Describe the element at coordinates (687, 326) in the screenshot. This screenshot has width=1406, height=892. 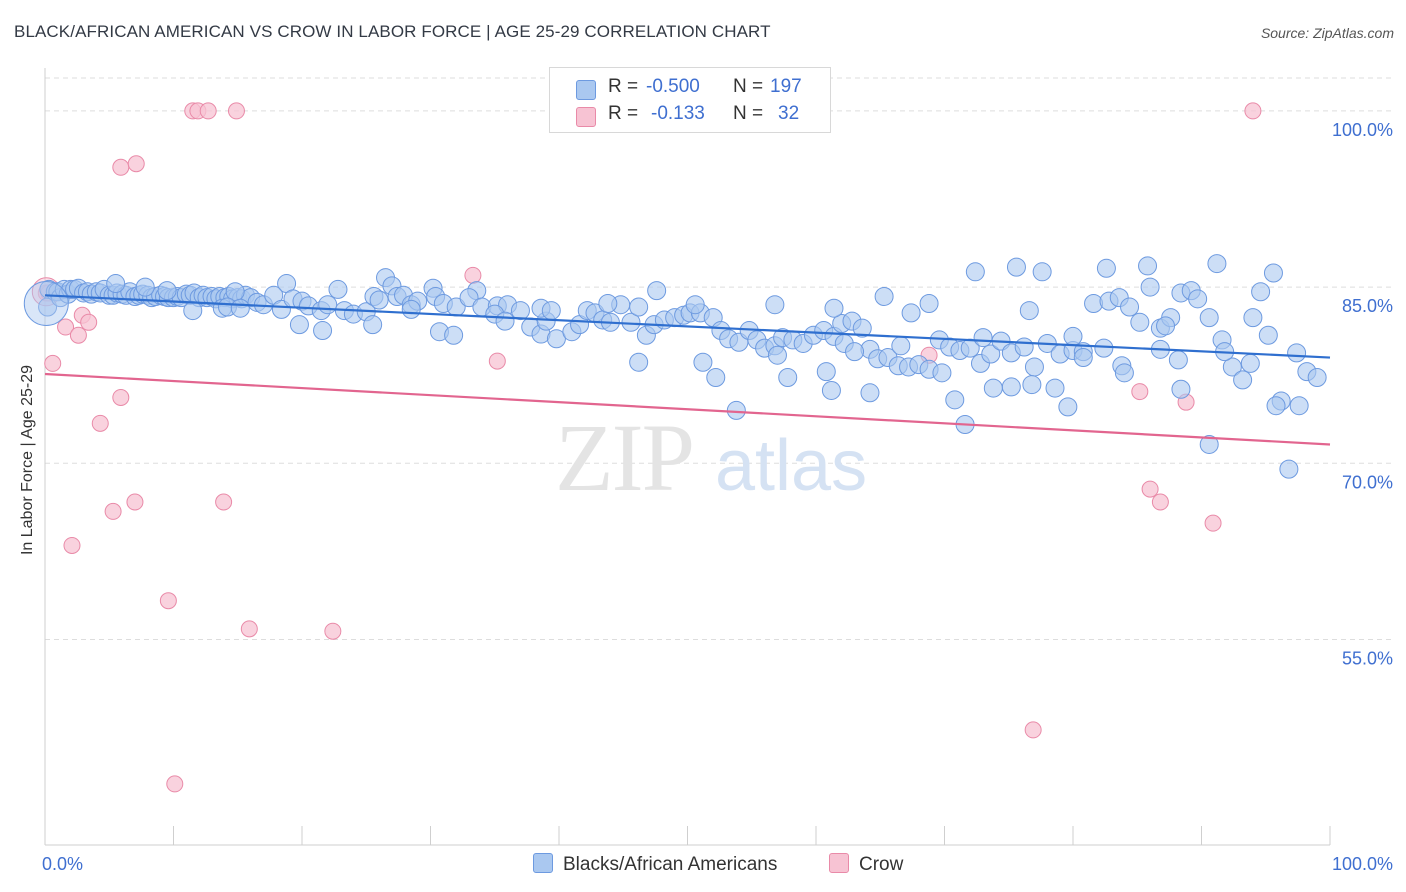
I see `black-trend-line` at that location.